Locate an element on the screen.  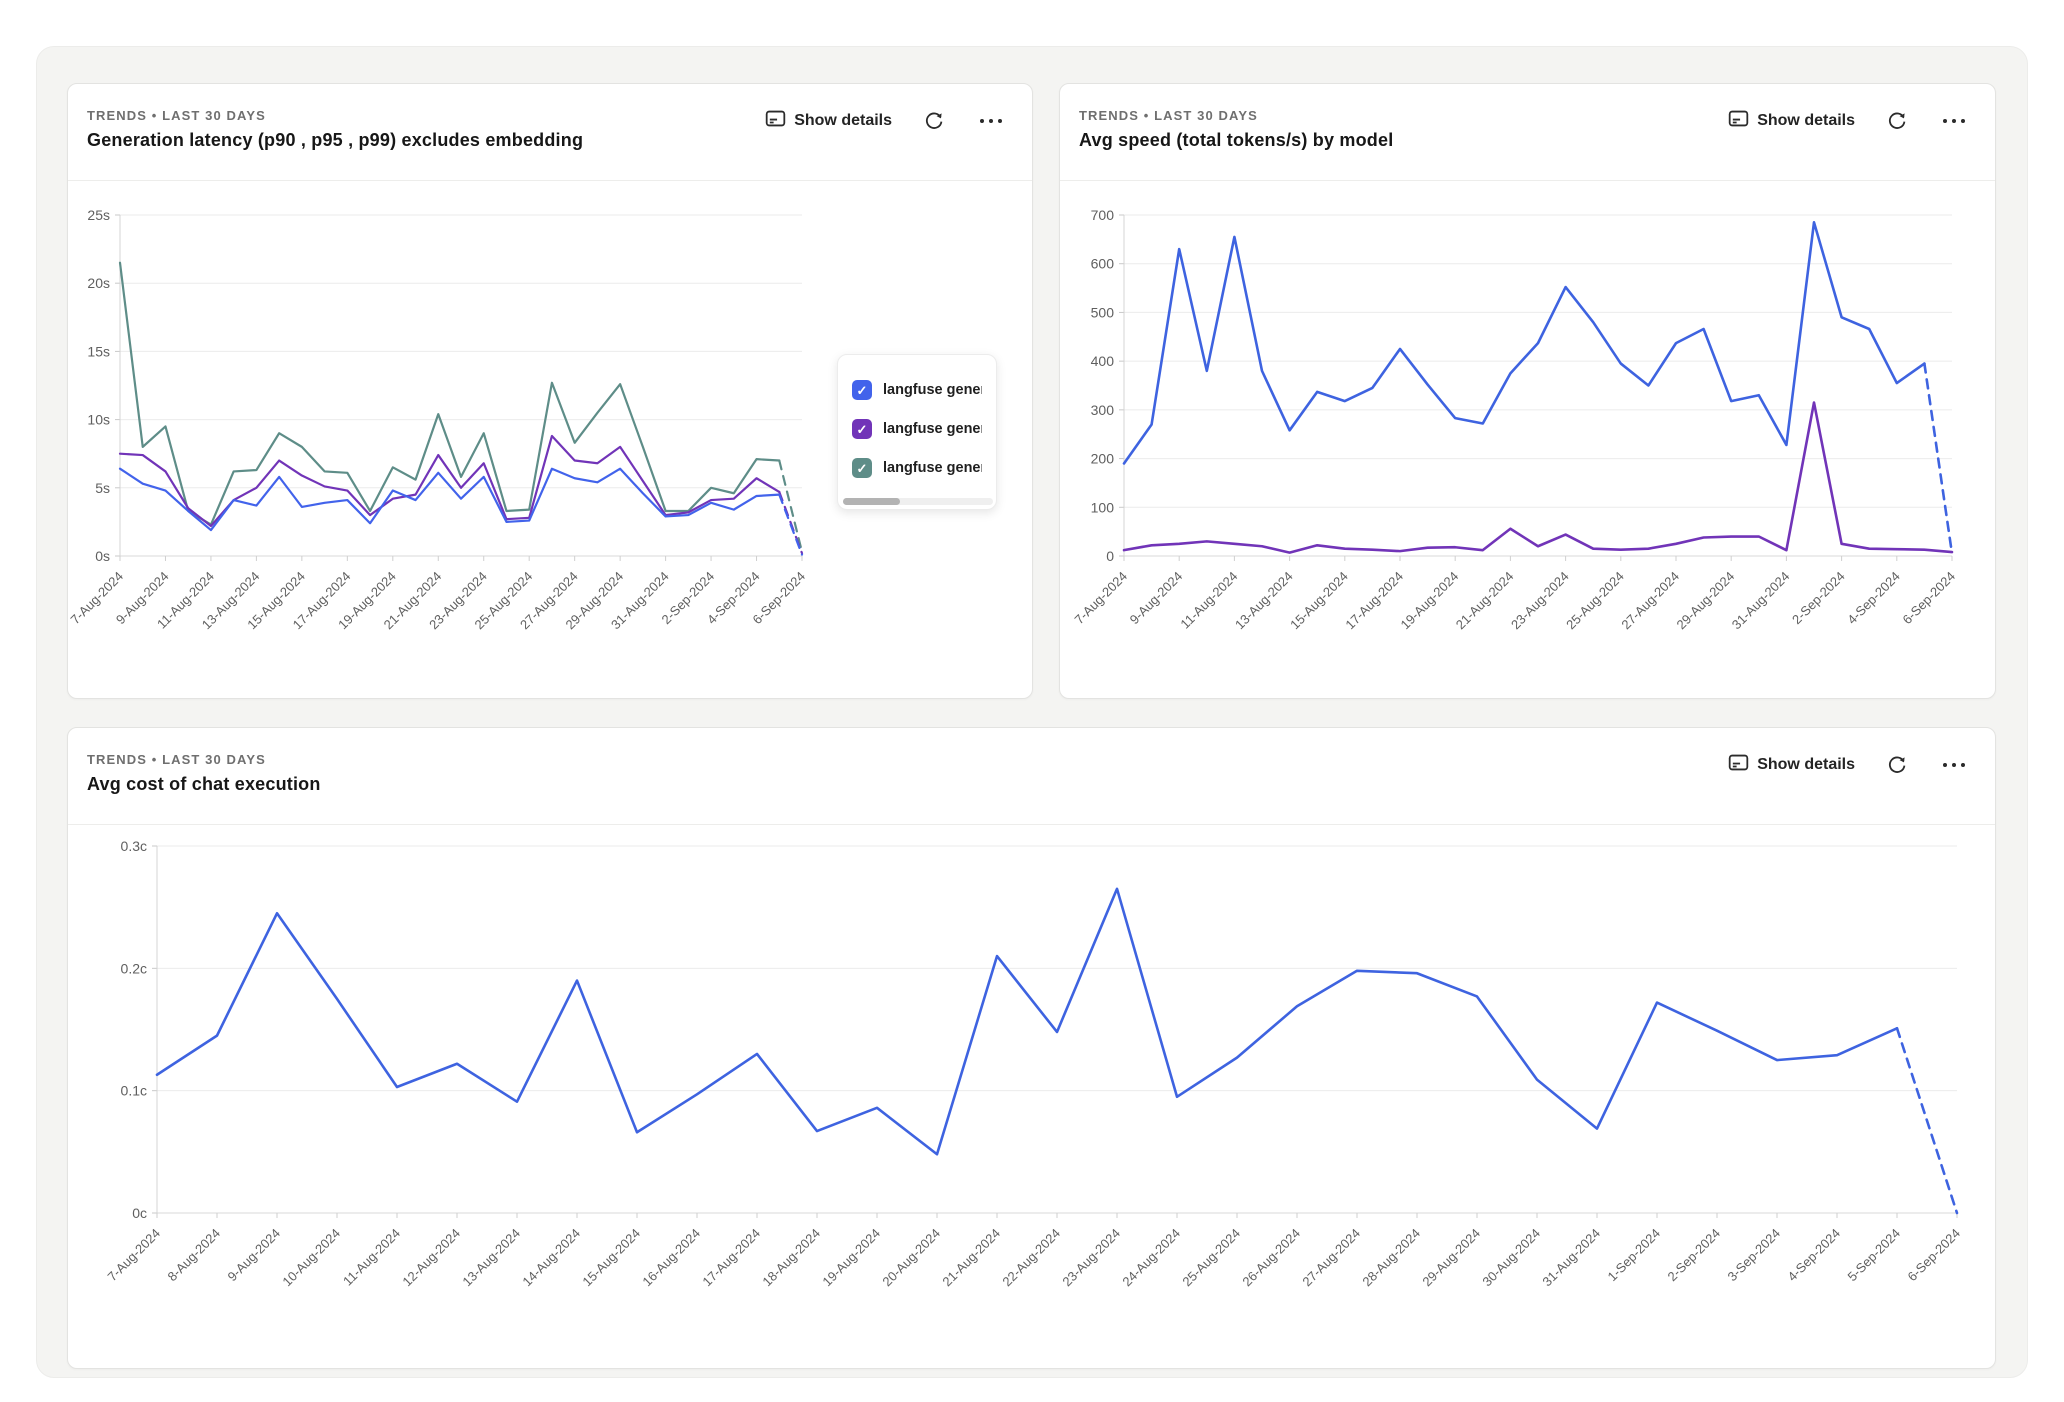
legend-item-p90: ✓ langfuse genera is located at coordinates (917, 390).